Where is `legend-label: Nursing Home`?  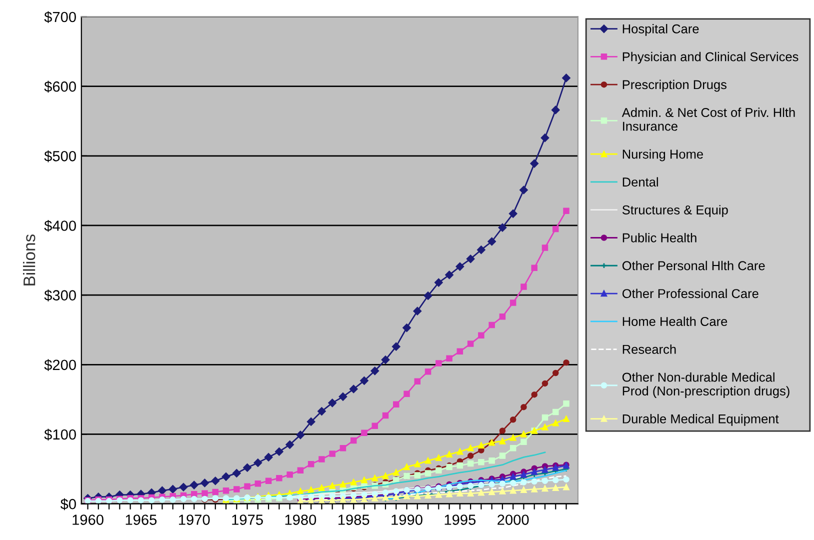
legend-label: Nursing Home is located at coordinates (662, 155).